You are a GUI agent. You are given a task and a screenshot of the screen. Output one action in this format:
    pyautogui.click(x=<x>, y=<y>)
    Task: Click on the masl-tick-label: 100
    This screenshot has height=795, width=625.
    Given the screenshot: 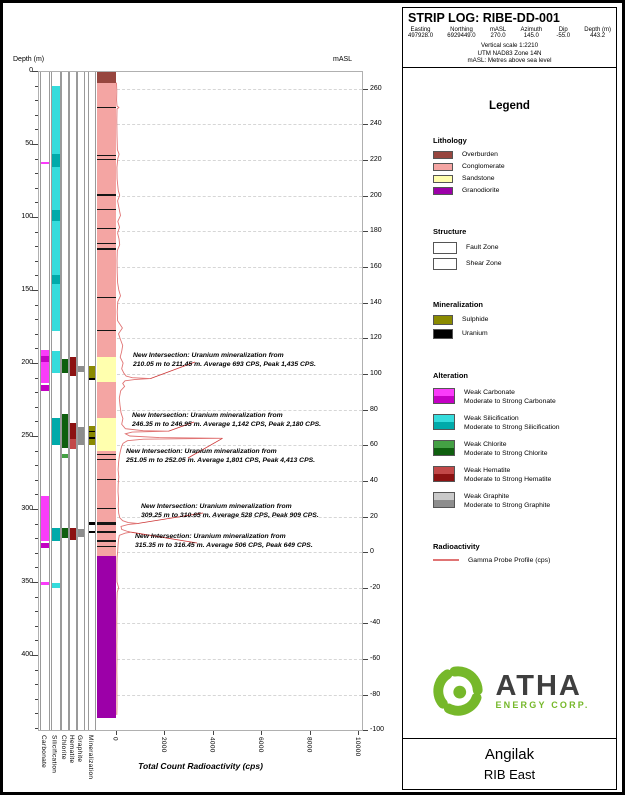 What is the action you would take?
    pyautogui.click(x=376, y=373)
    